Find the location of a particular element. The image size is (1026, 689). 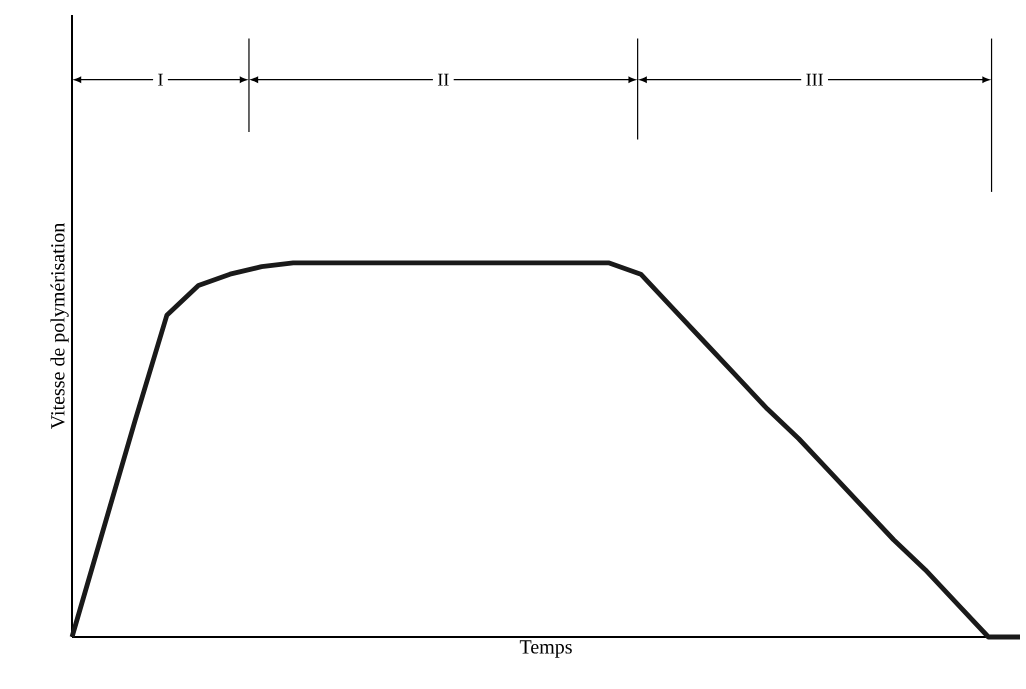

x-axis-title: Temps is located at coordinates (545, 649).